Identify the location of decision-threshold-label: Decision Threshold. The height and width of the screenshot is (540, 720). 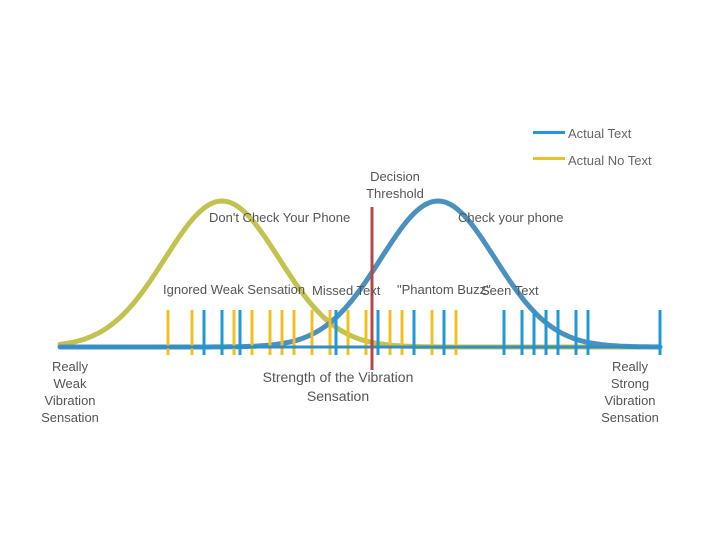
(395, 185).